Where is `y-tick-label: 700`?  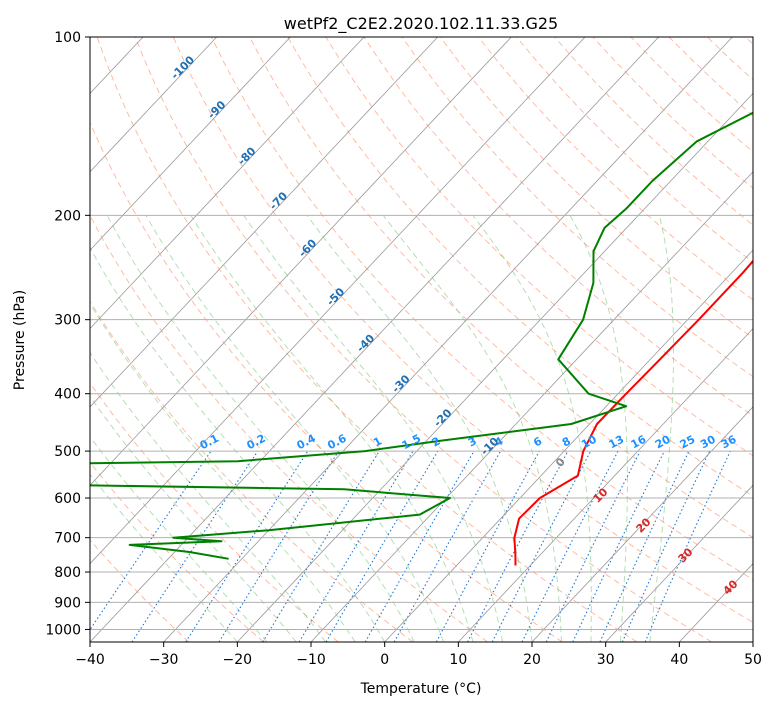
y-tick-label: 700 is located at coordinates (67, 539).